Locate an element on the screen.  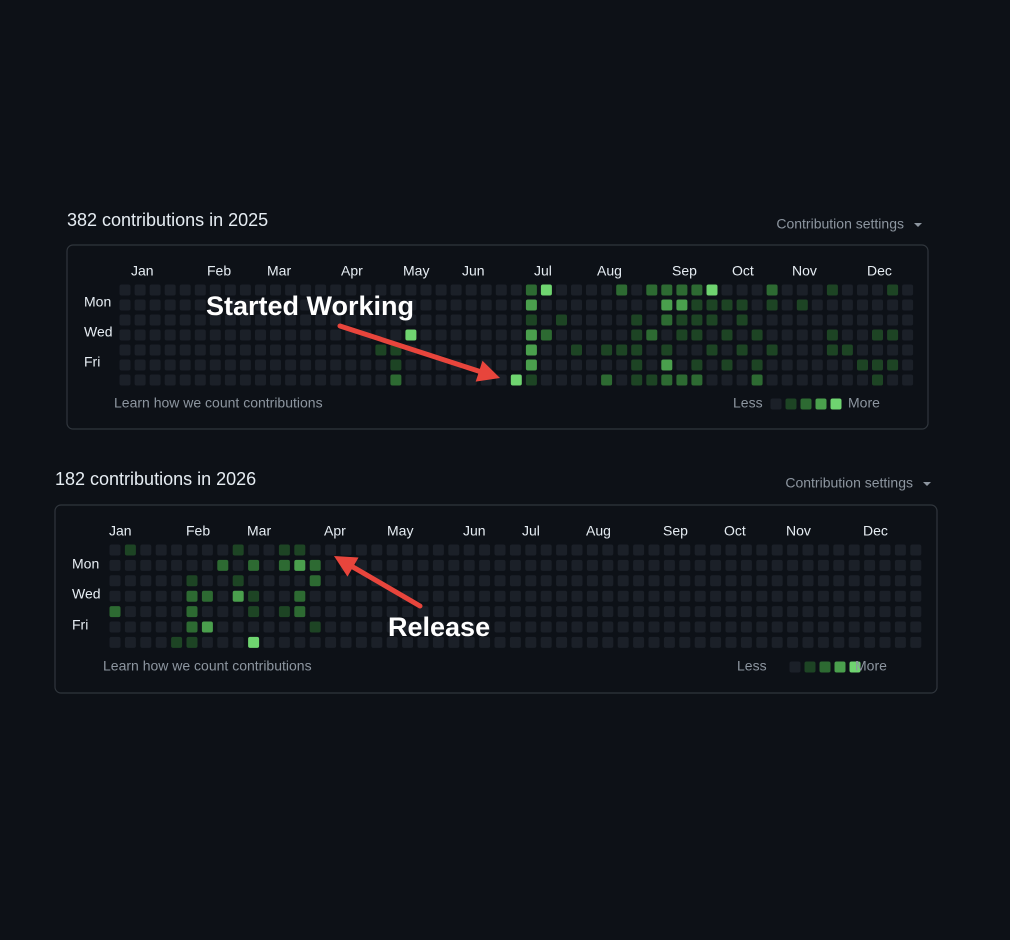
settings-caret is located at coordinates (918, 225).